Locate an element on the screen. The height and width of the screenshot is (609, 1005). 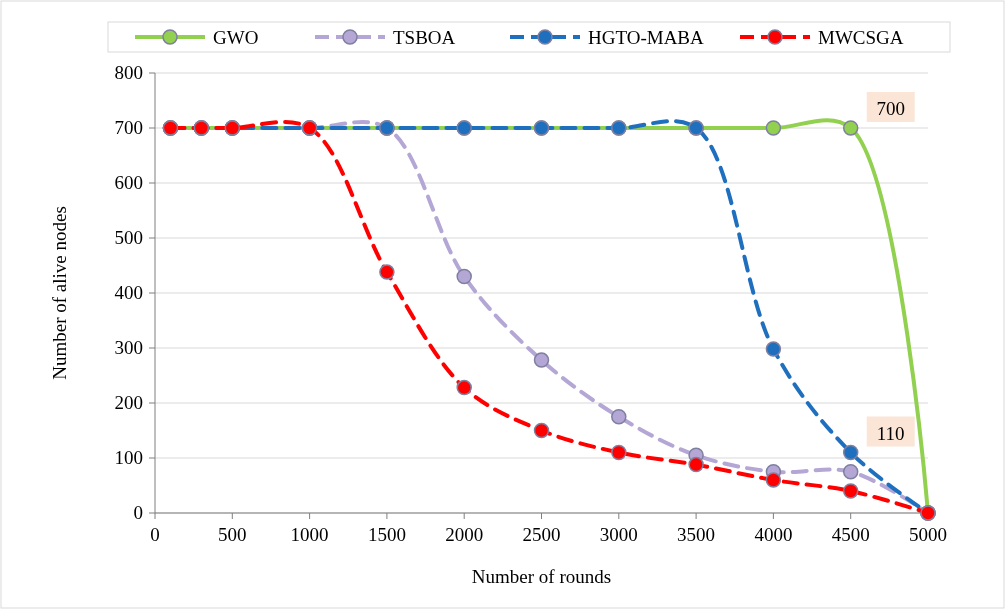
y-tick-label: 700 is located at coordinates (128, 127).